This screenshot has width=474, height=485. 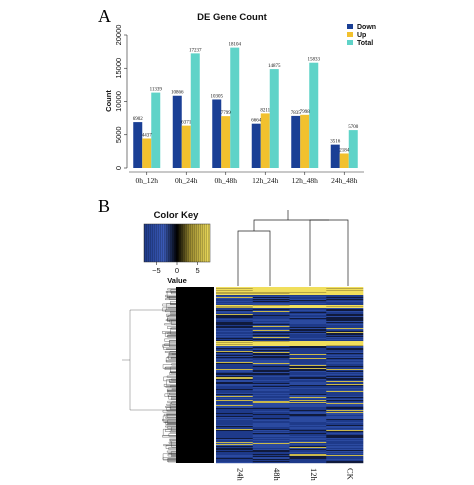 What do you see at coordinates (235, 107) in the screenshot?
I see `bar-0h_48h-total` at bounding box center [235, 107].